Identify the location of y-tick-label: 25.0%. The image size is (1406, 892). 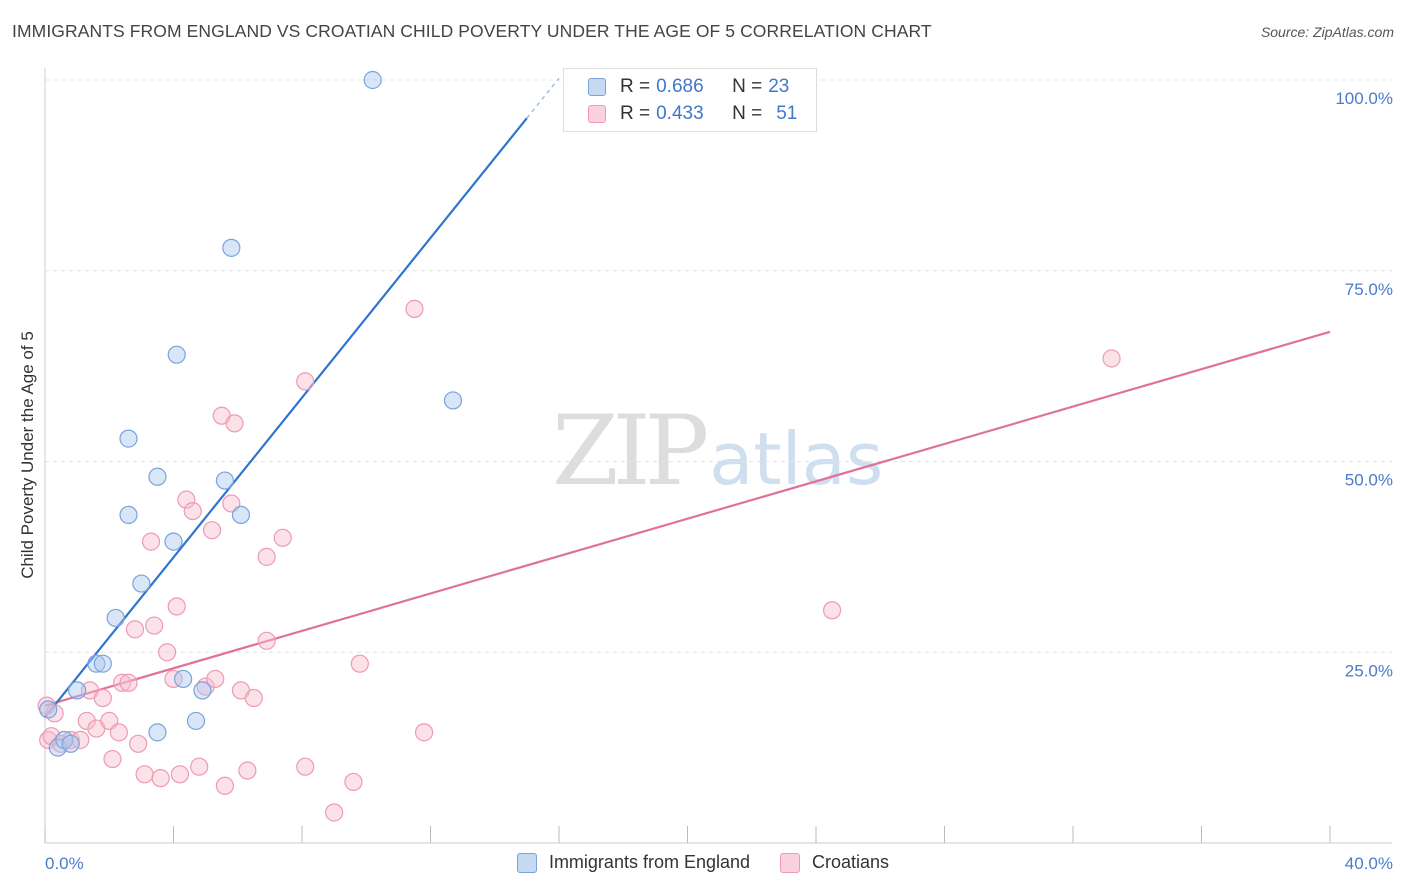
(1369, 670).